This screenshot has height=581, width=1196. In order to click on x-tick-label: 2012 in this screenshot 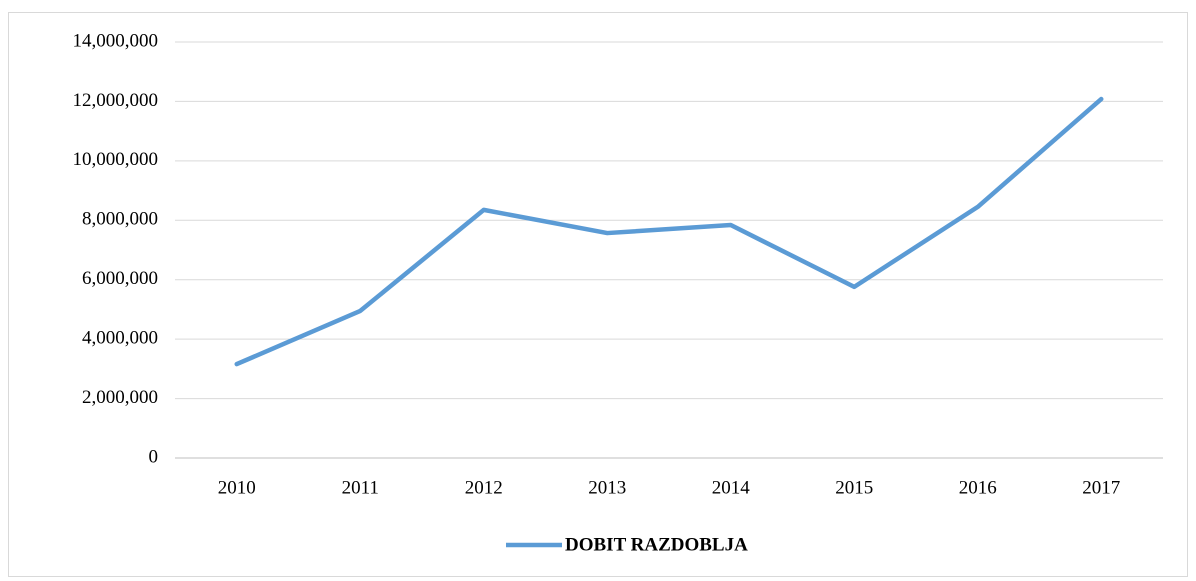, I will do `click(484, 487)`.